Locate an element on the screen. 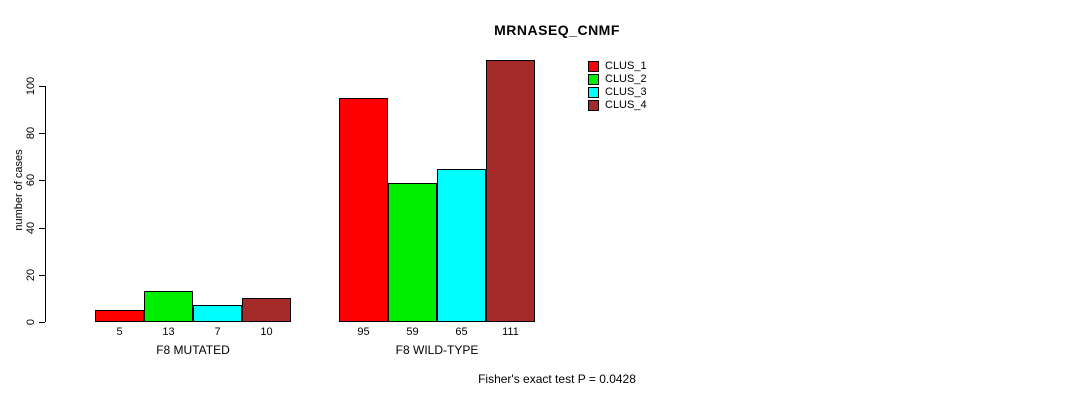 This screenshot has height=400, width=1090. legend-item-clus_2: CLUS_2 is located at coordinates (617, 79).